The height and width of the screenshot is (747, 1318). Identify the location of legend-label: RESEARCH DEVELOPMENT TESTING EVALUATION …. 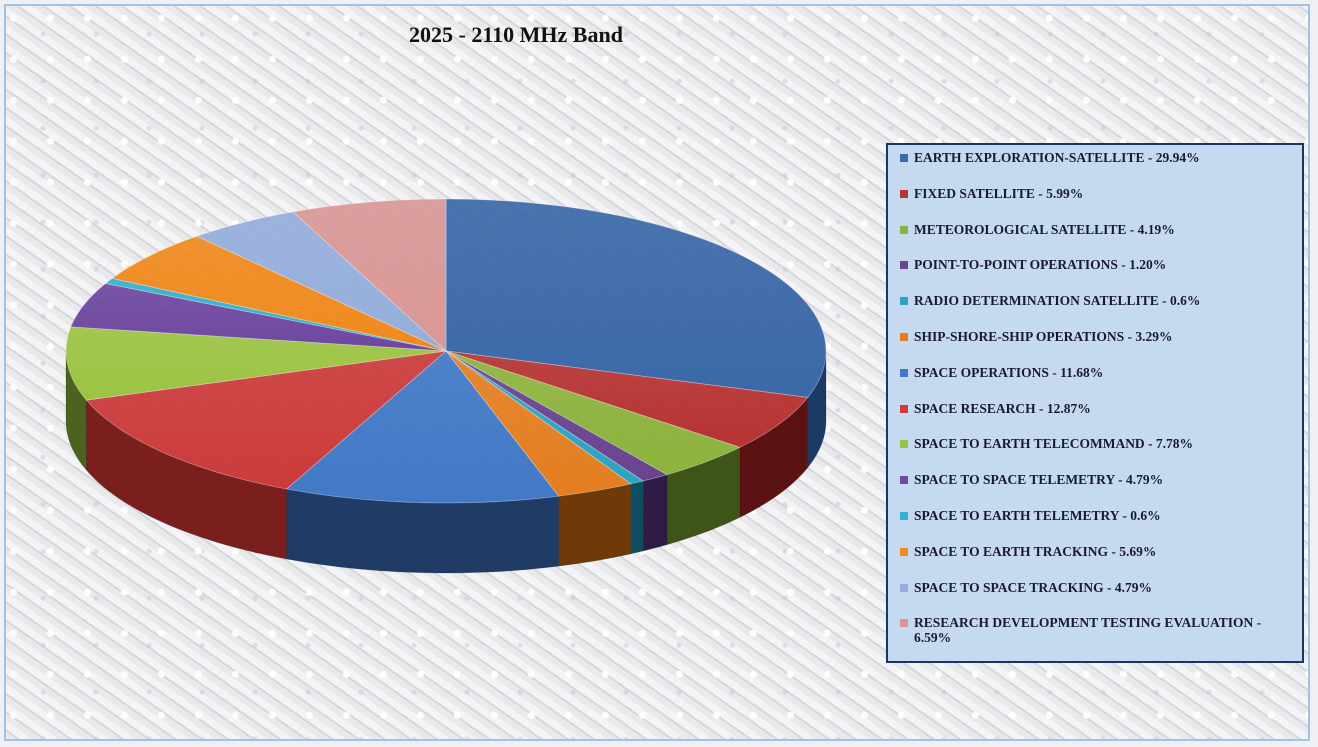
(1088, 630).